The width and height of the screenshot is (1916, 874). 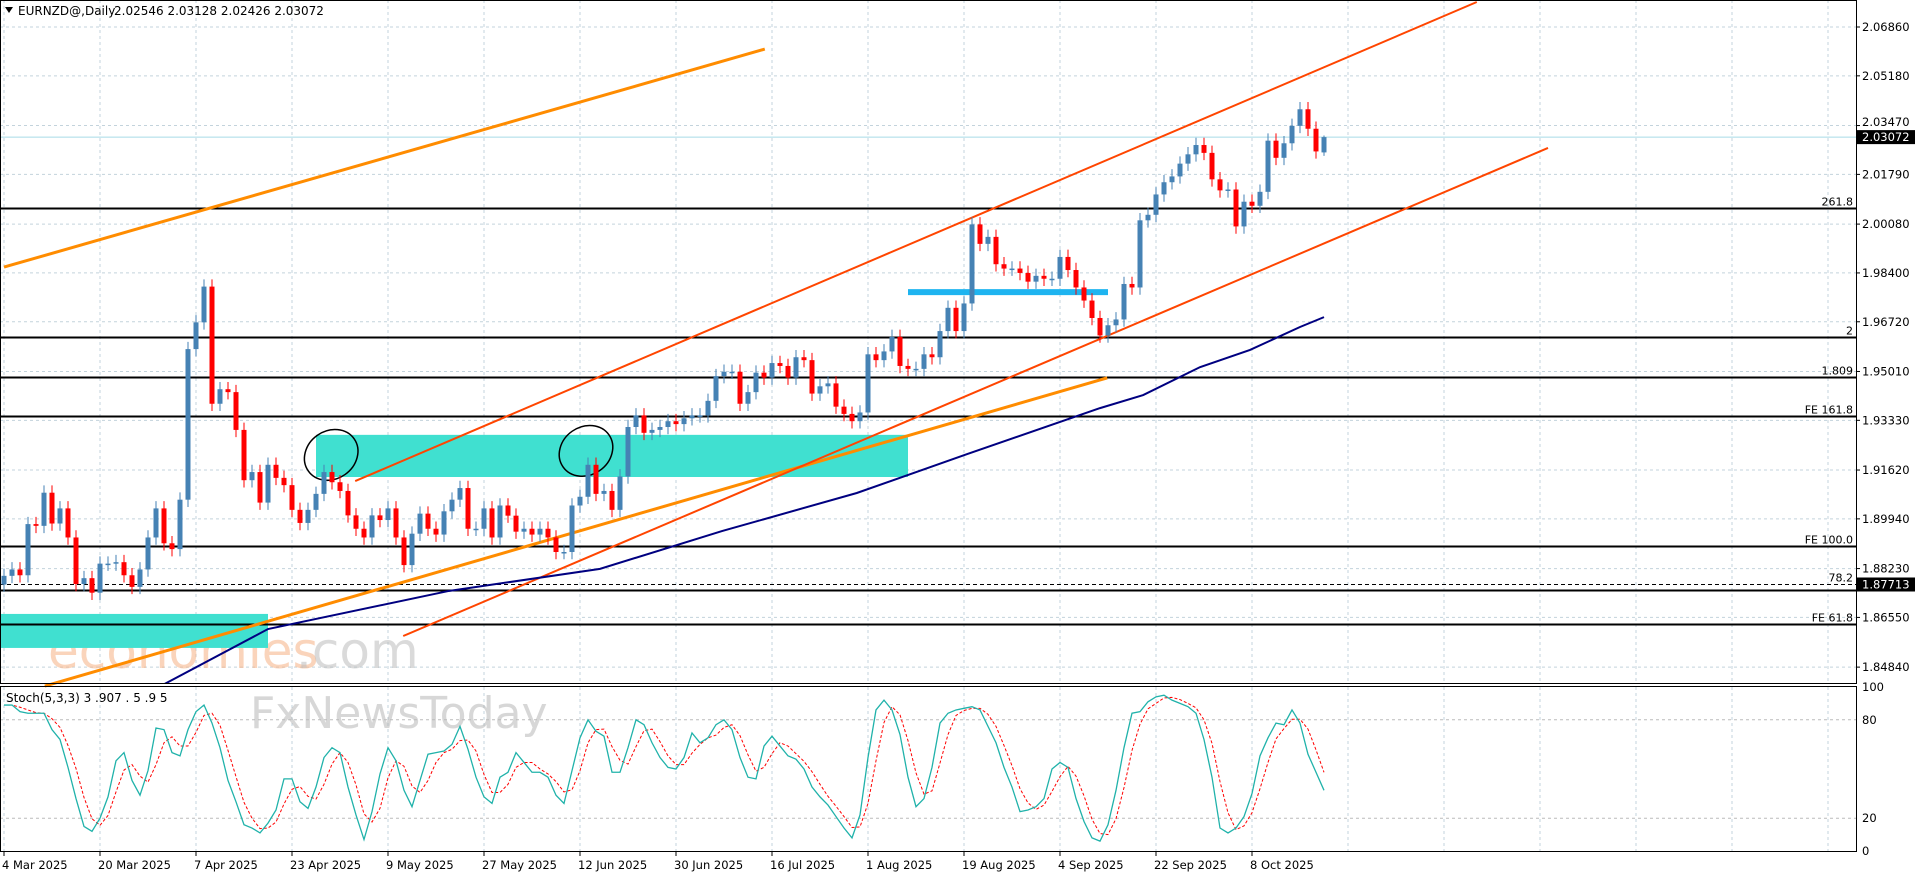 I want to click on watermark-com: .com, so click(x=357, y=651).